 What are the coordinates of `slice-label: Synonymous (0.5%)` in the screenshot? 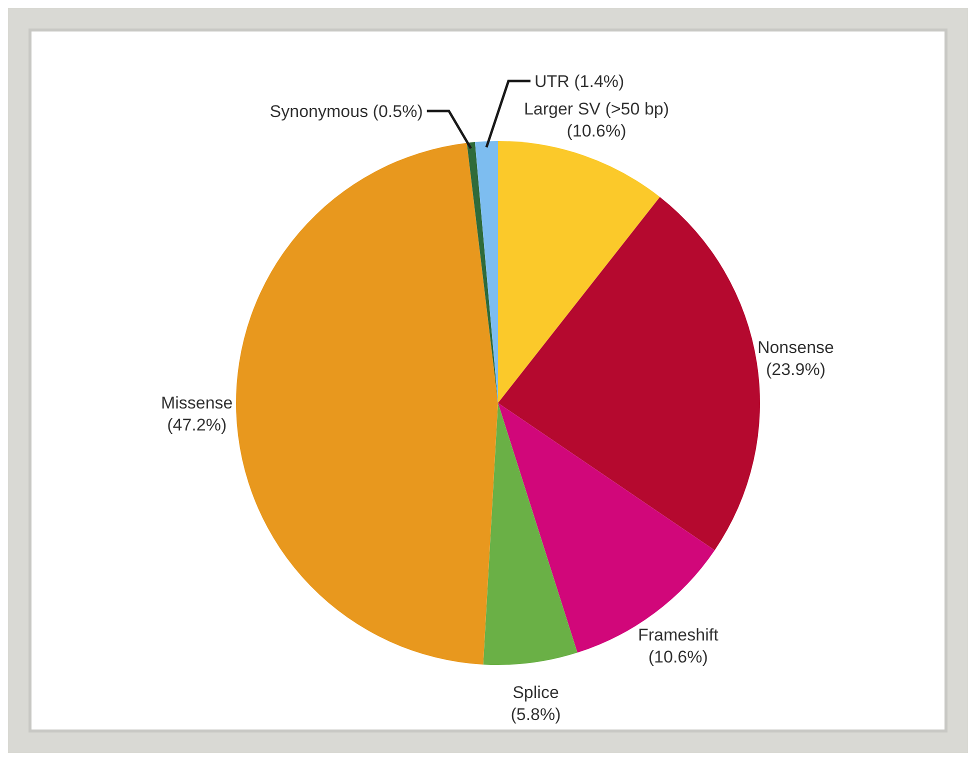 It's located at (346, 111).